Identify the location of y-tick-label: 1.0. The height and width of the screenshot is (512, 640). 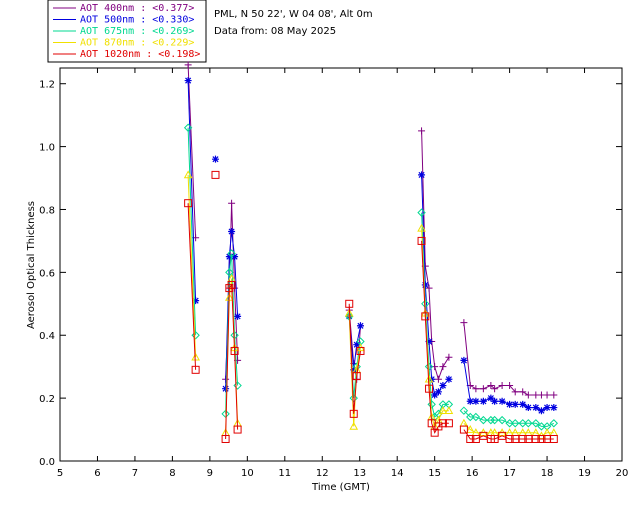
(47, 148).